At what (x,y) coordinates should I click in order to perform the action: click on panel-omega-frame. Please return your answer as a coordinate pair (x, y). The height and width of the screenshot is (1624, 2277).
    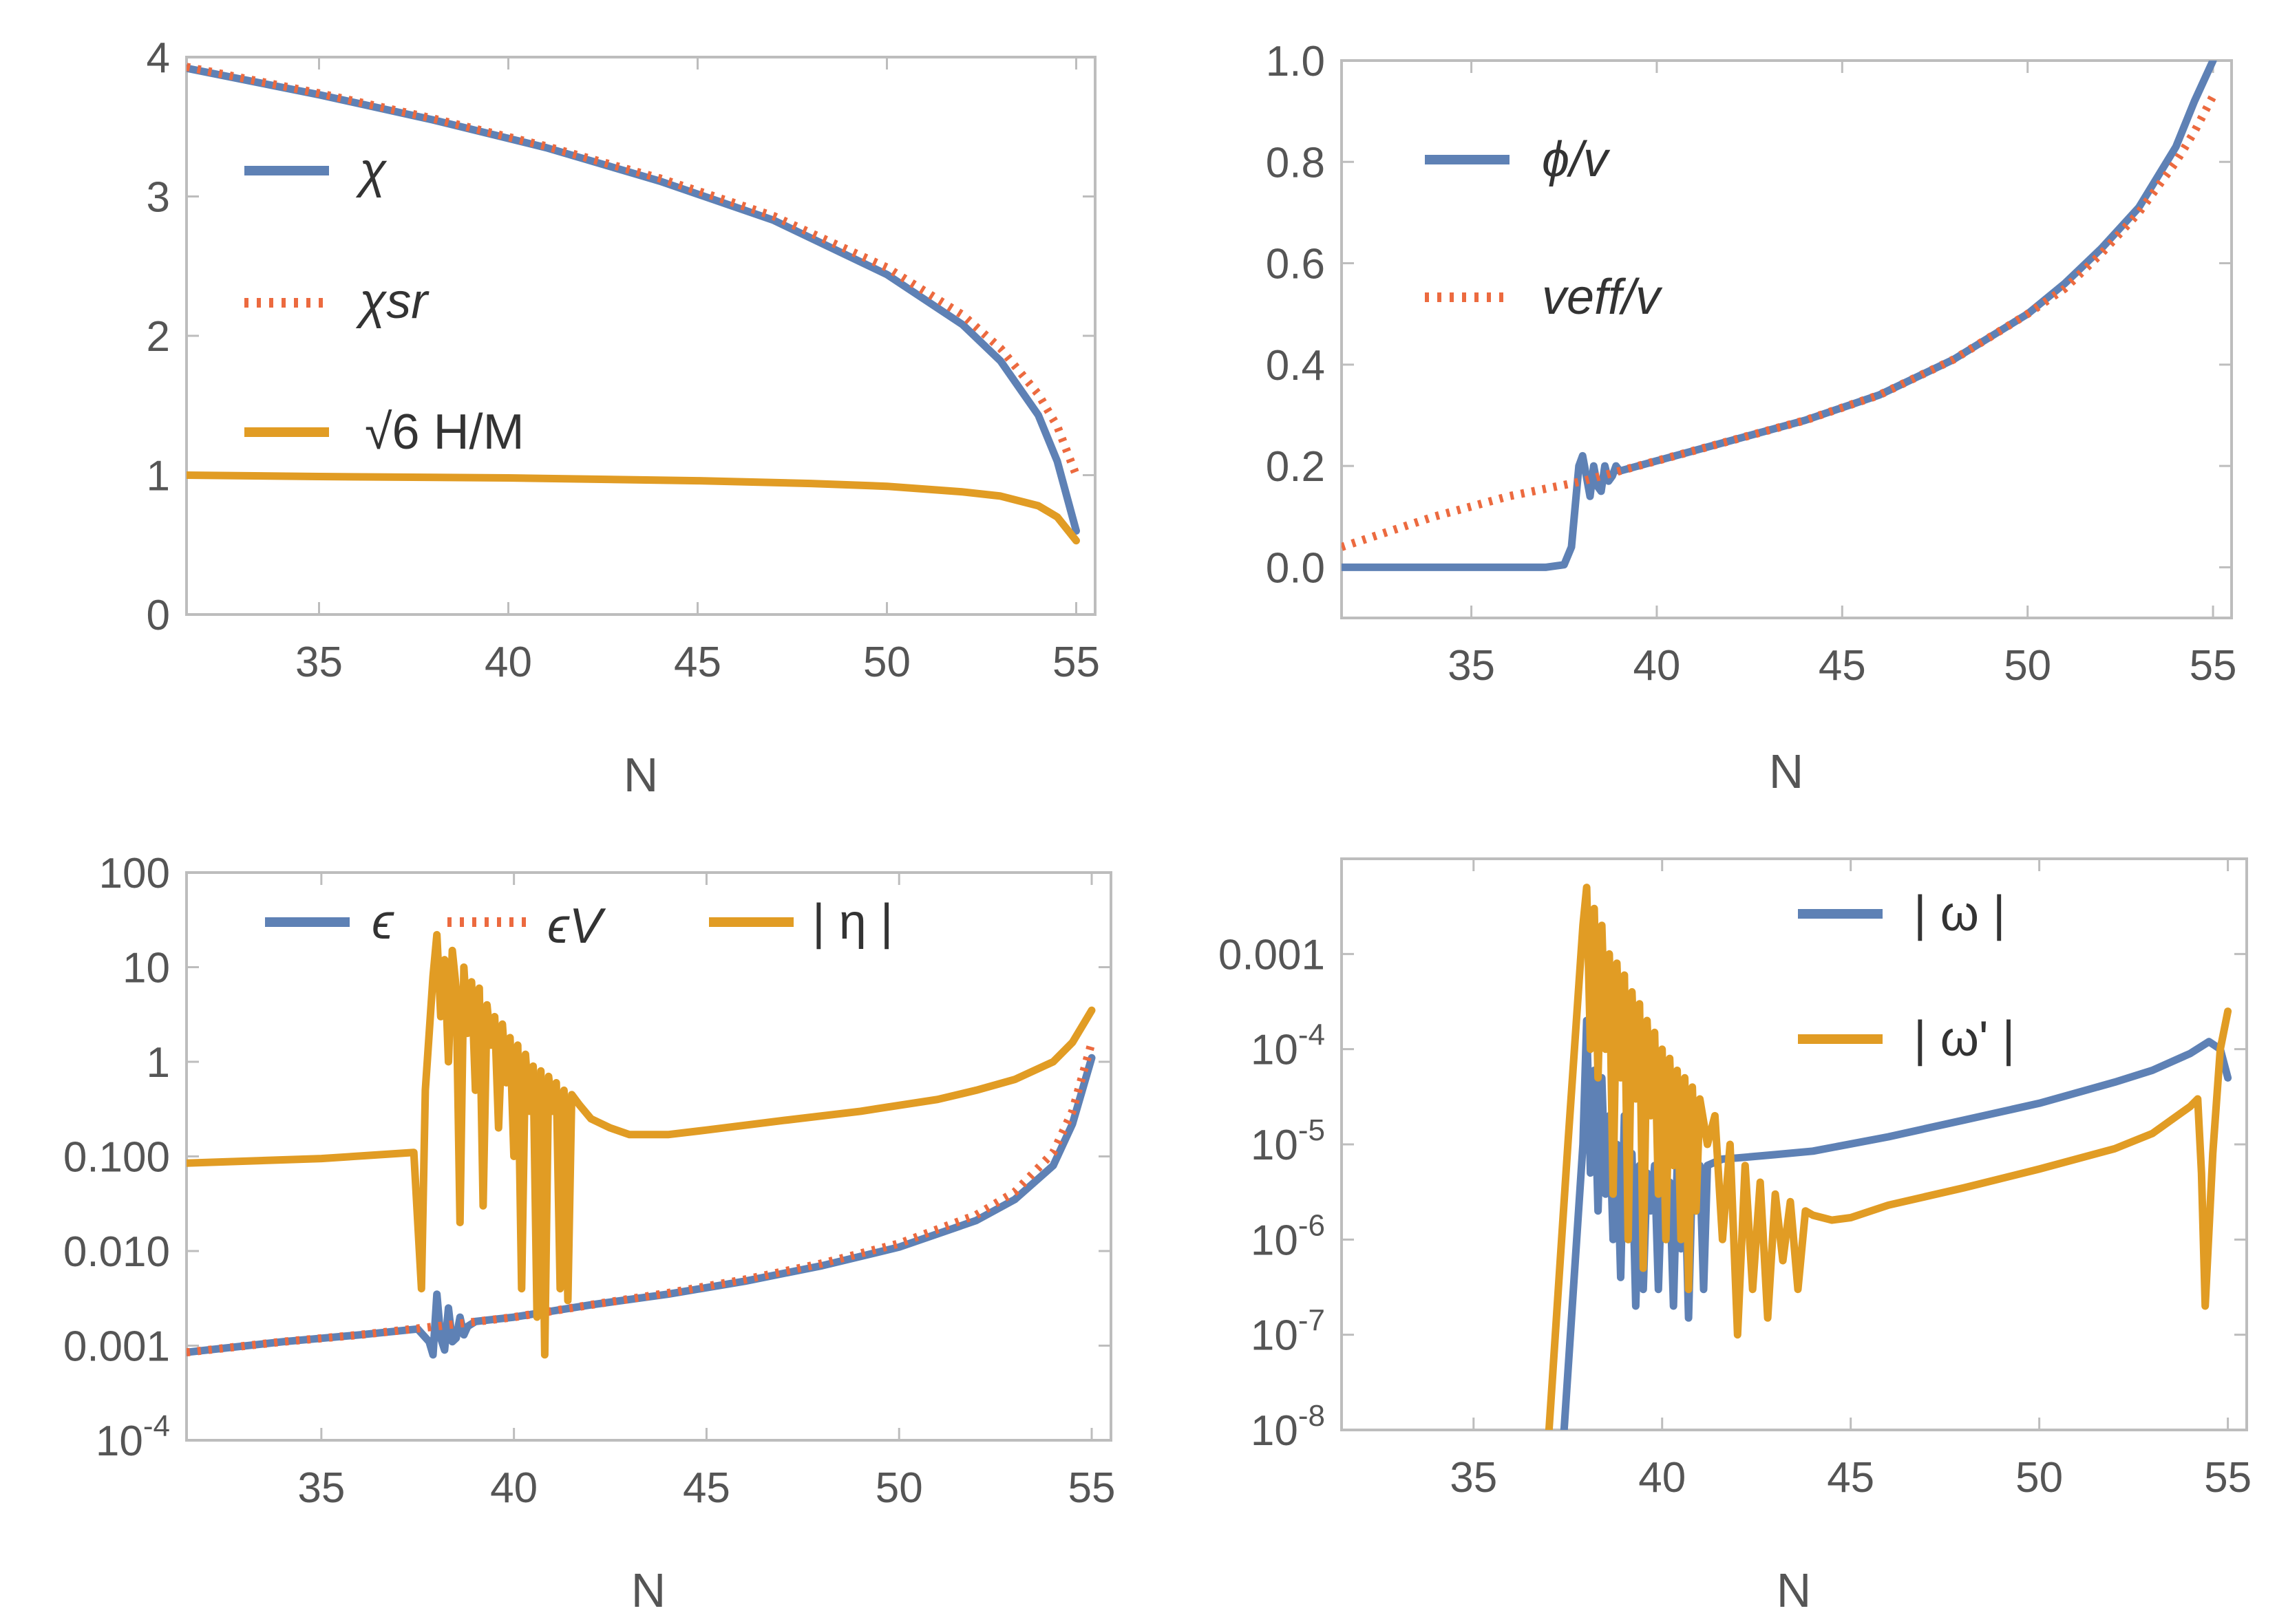
    Looking at the image, I should click on (1794, 1144).